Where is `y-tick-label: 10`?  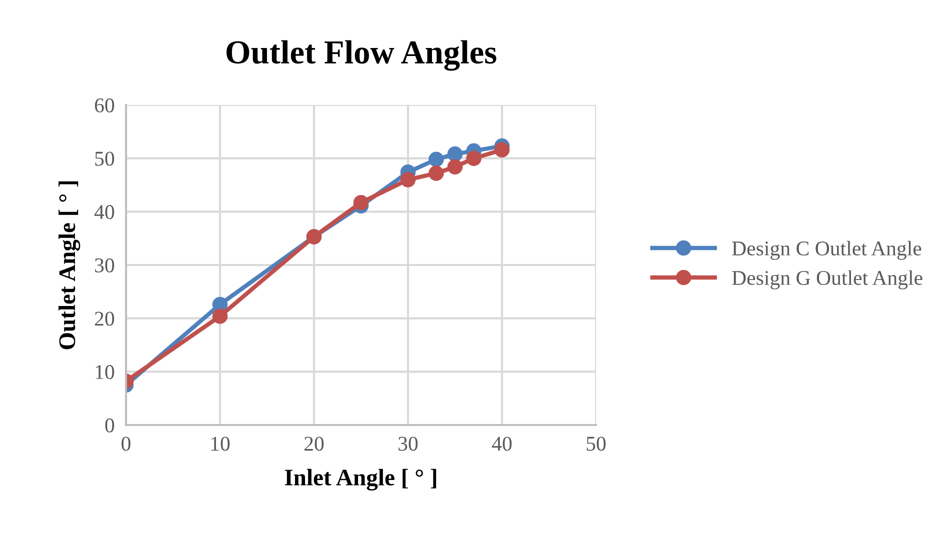 y-tick-label: 10 is located at coordinates (105, 372).